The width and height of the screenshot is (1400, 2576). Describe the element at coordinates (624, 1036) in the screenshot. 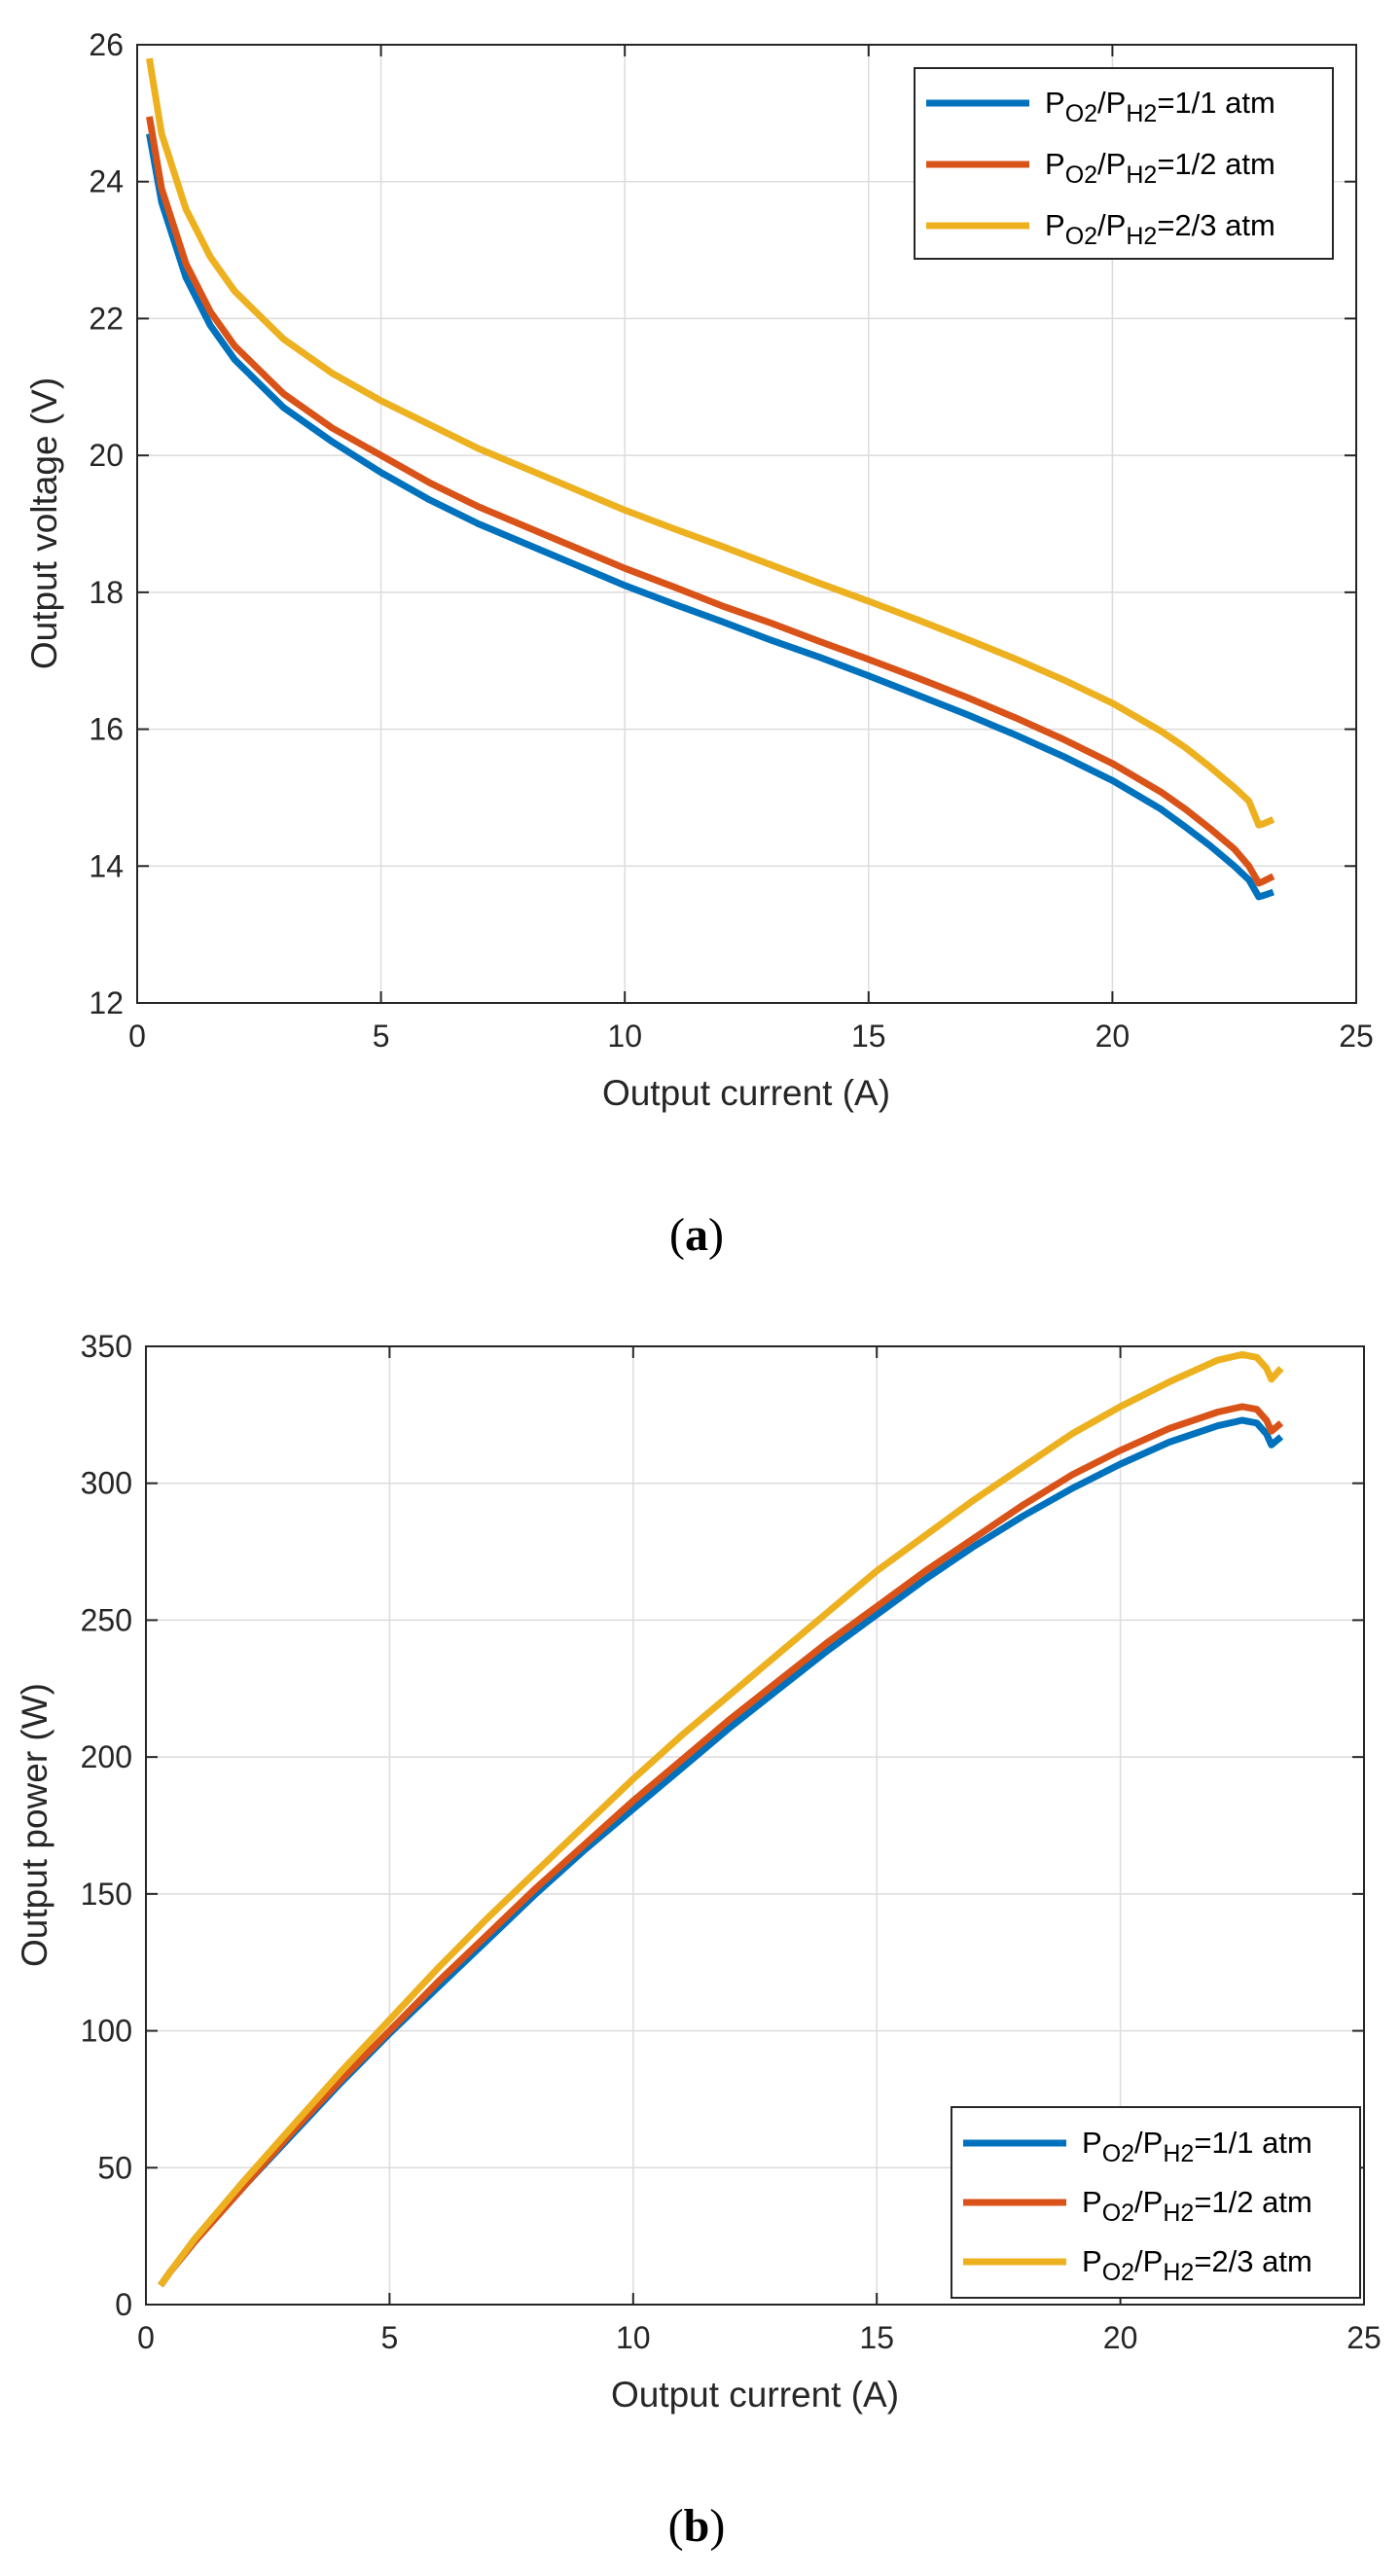

I see `voltage-x-tick-label: 10` at that location.